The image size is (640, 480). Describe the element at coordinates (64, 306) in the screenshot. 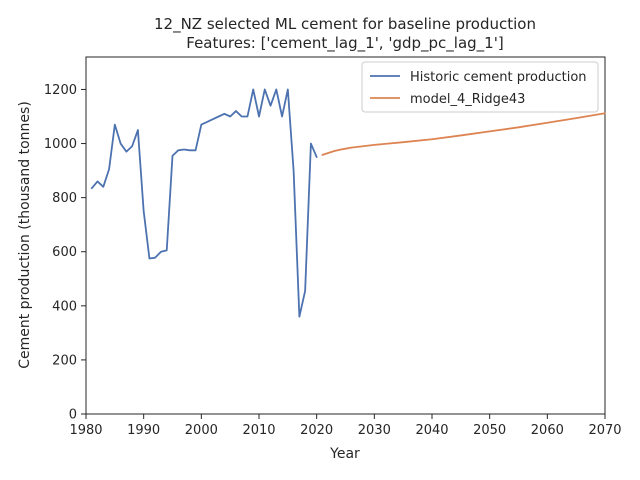

I see `y-tick-label: 400` at that location.